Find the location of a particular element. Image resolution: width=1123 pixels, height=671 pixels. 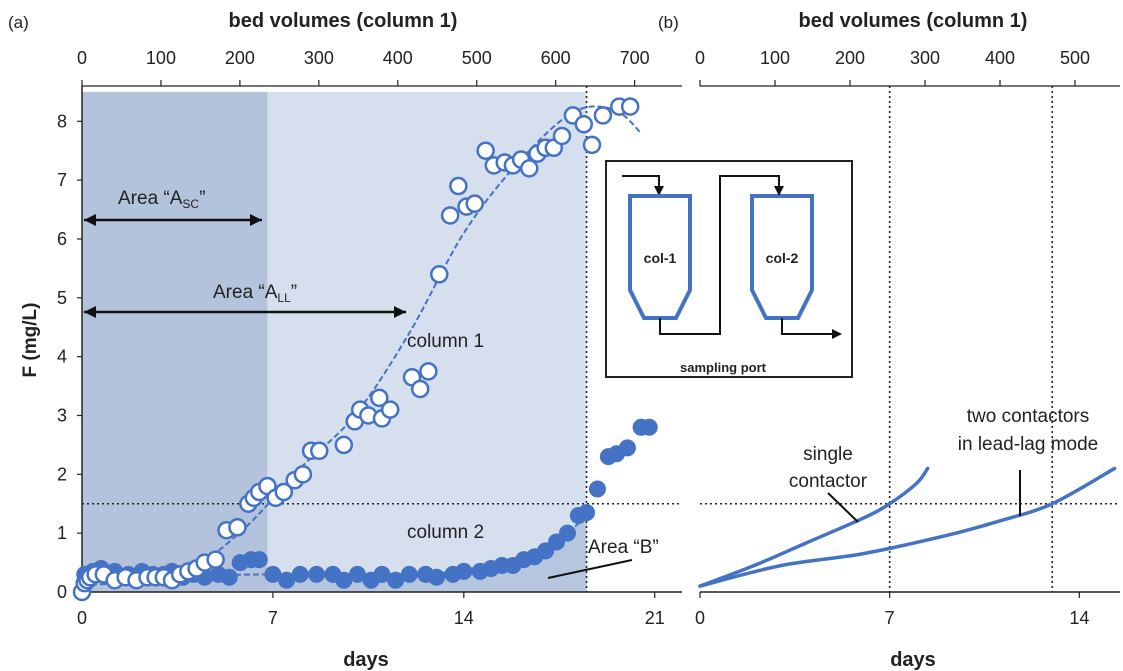

column-2-annotation: column 2 is located at coordinates (445, 532).